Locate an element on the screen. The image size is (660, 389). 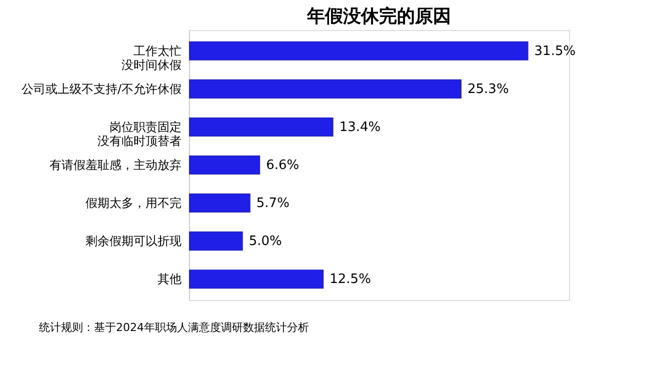
y-tick-label: 工作太忙没时间休假 is located at coordinates (152, 58).